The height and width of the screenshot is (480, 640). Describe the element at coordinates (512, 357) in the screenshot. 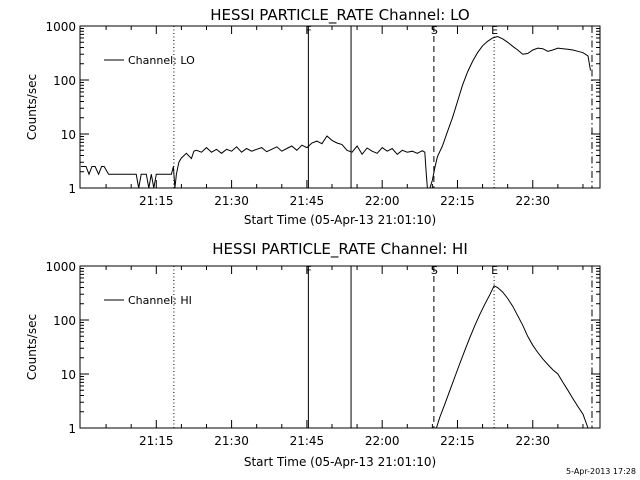

I see `series-line-hi` at that location.